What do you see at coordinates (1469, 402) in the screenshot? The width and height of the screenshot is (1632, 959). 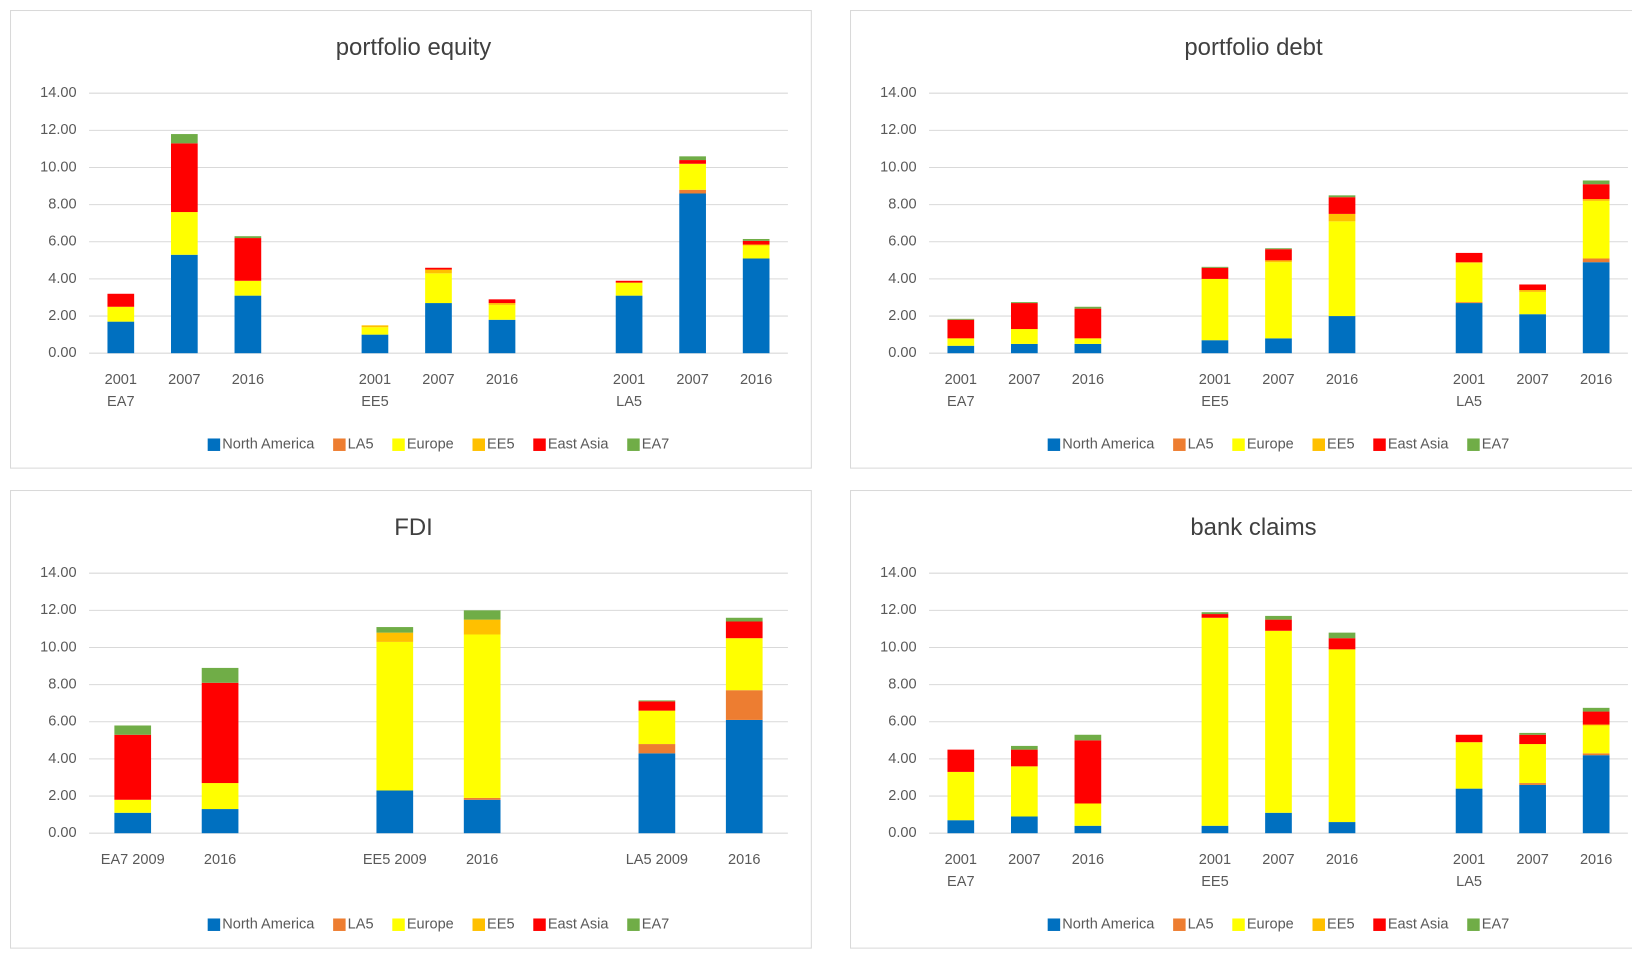 I see `group-label: LA5` at bounding box center [1469, 402].